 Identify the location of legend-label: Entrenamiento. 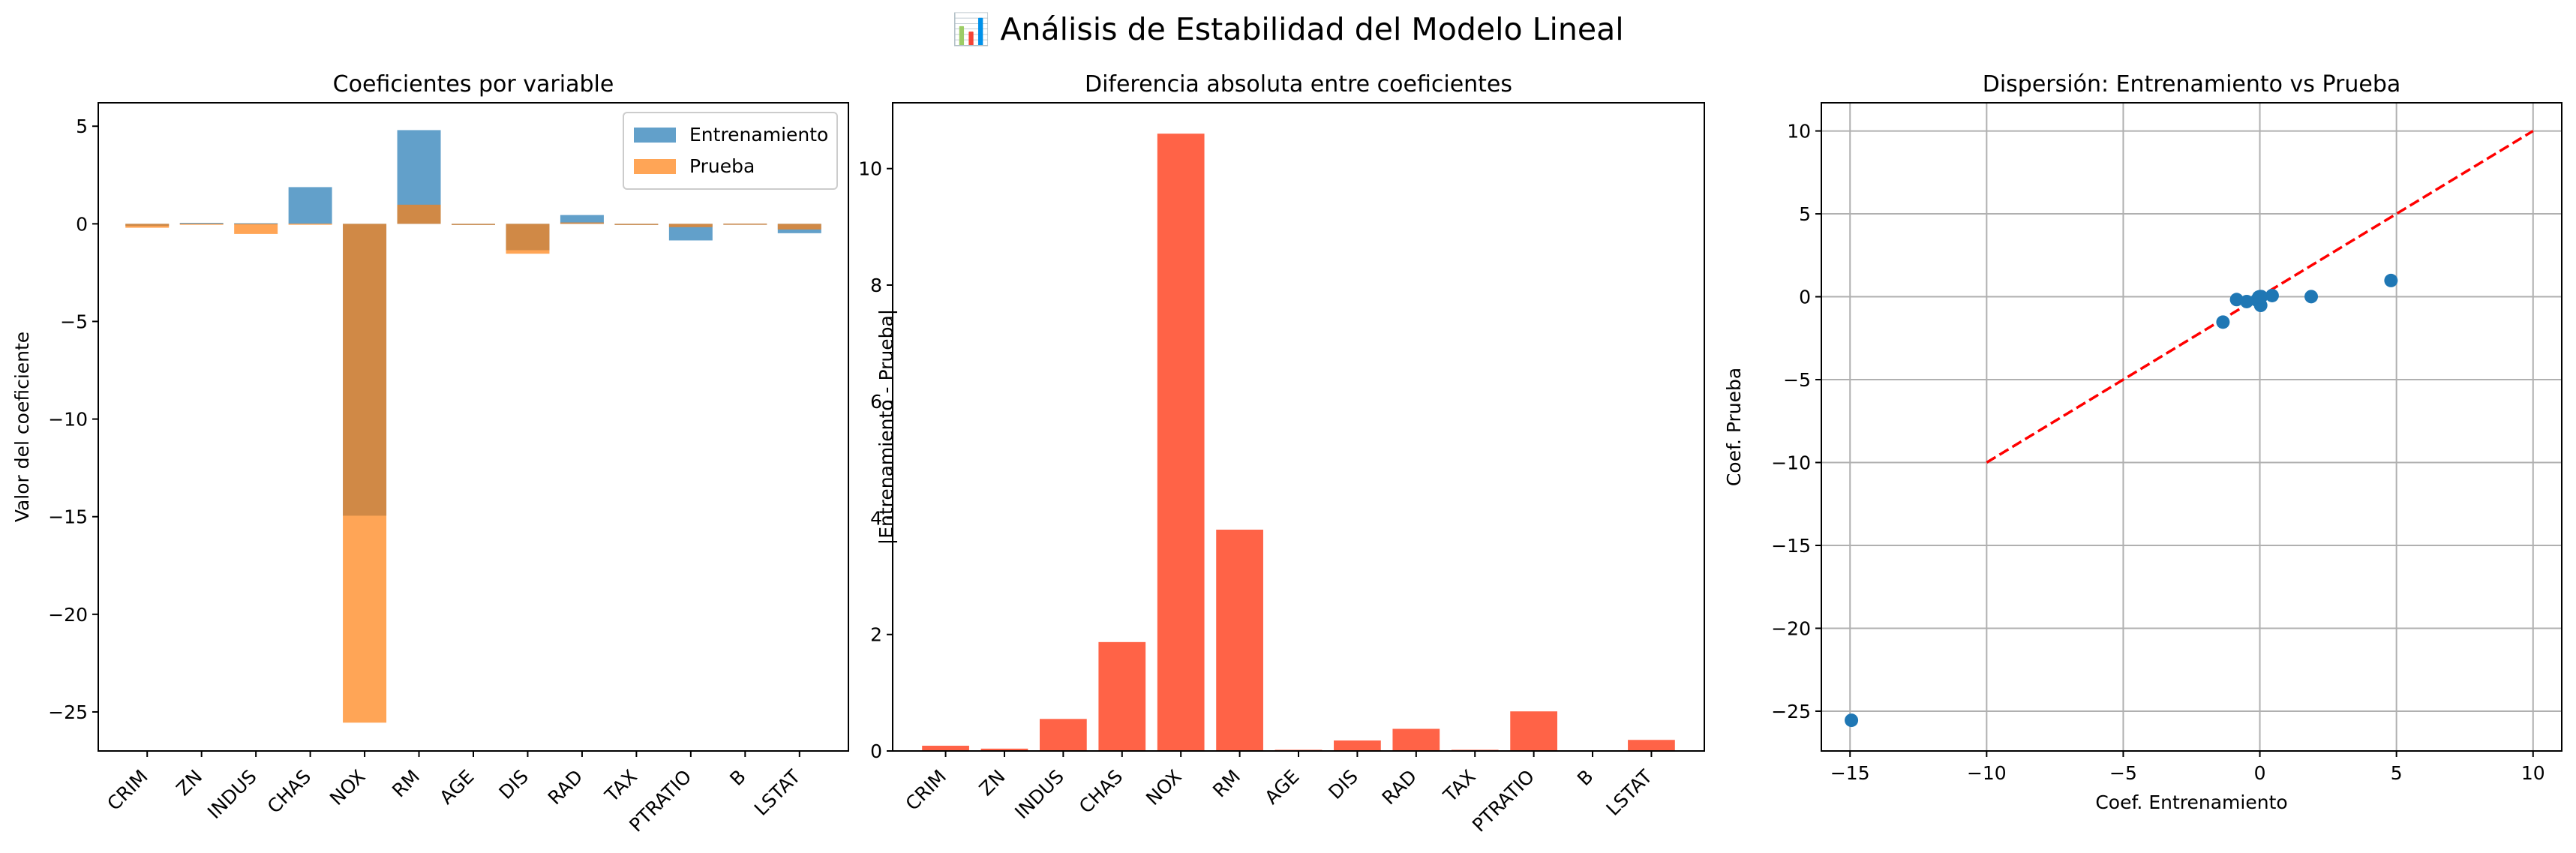
(758, 135).